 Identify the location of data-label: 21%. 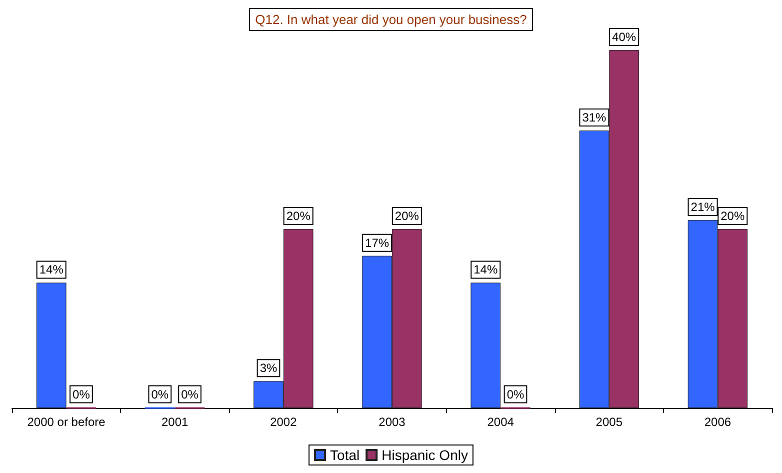
(703, 207).